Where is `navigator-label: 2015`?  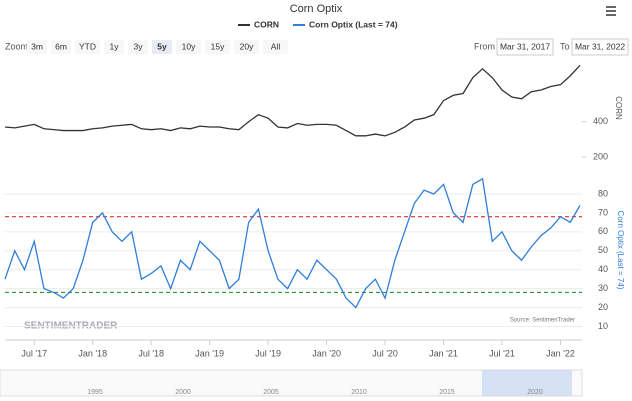 navigator-label: 2015 is located at coordinates (447, 392).